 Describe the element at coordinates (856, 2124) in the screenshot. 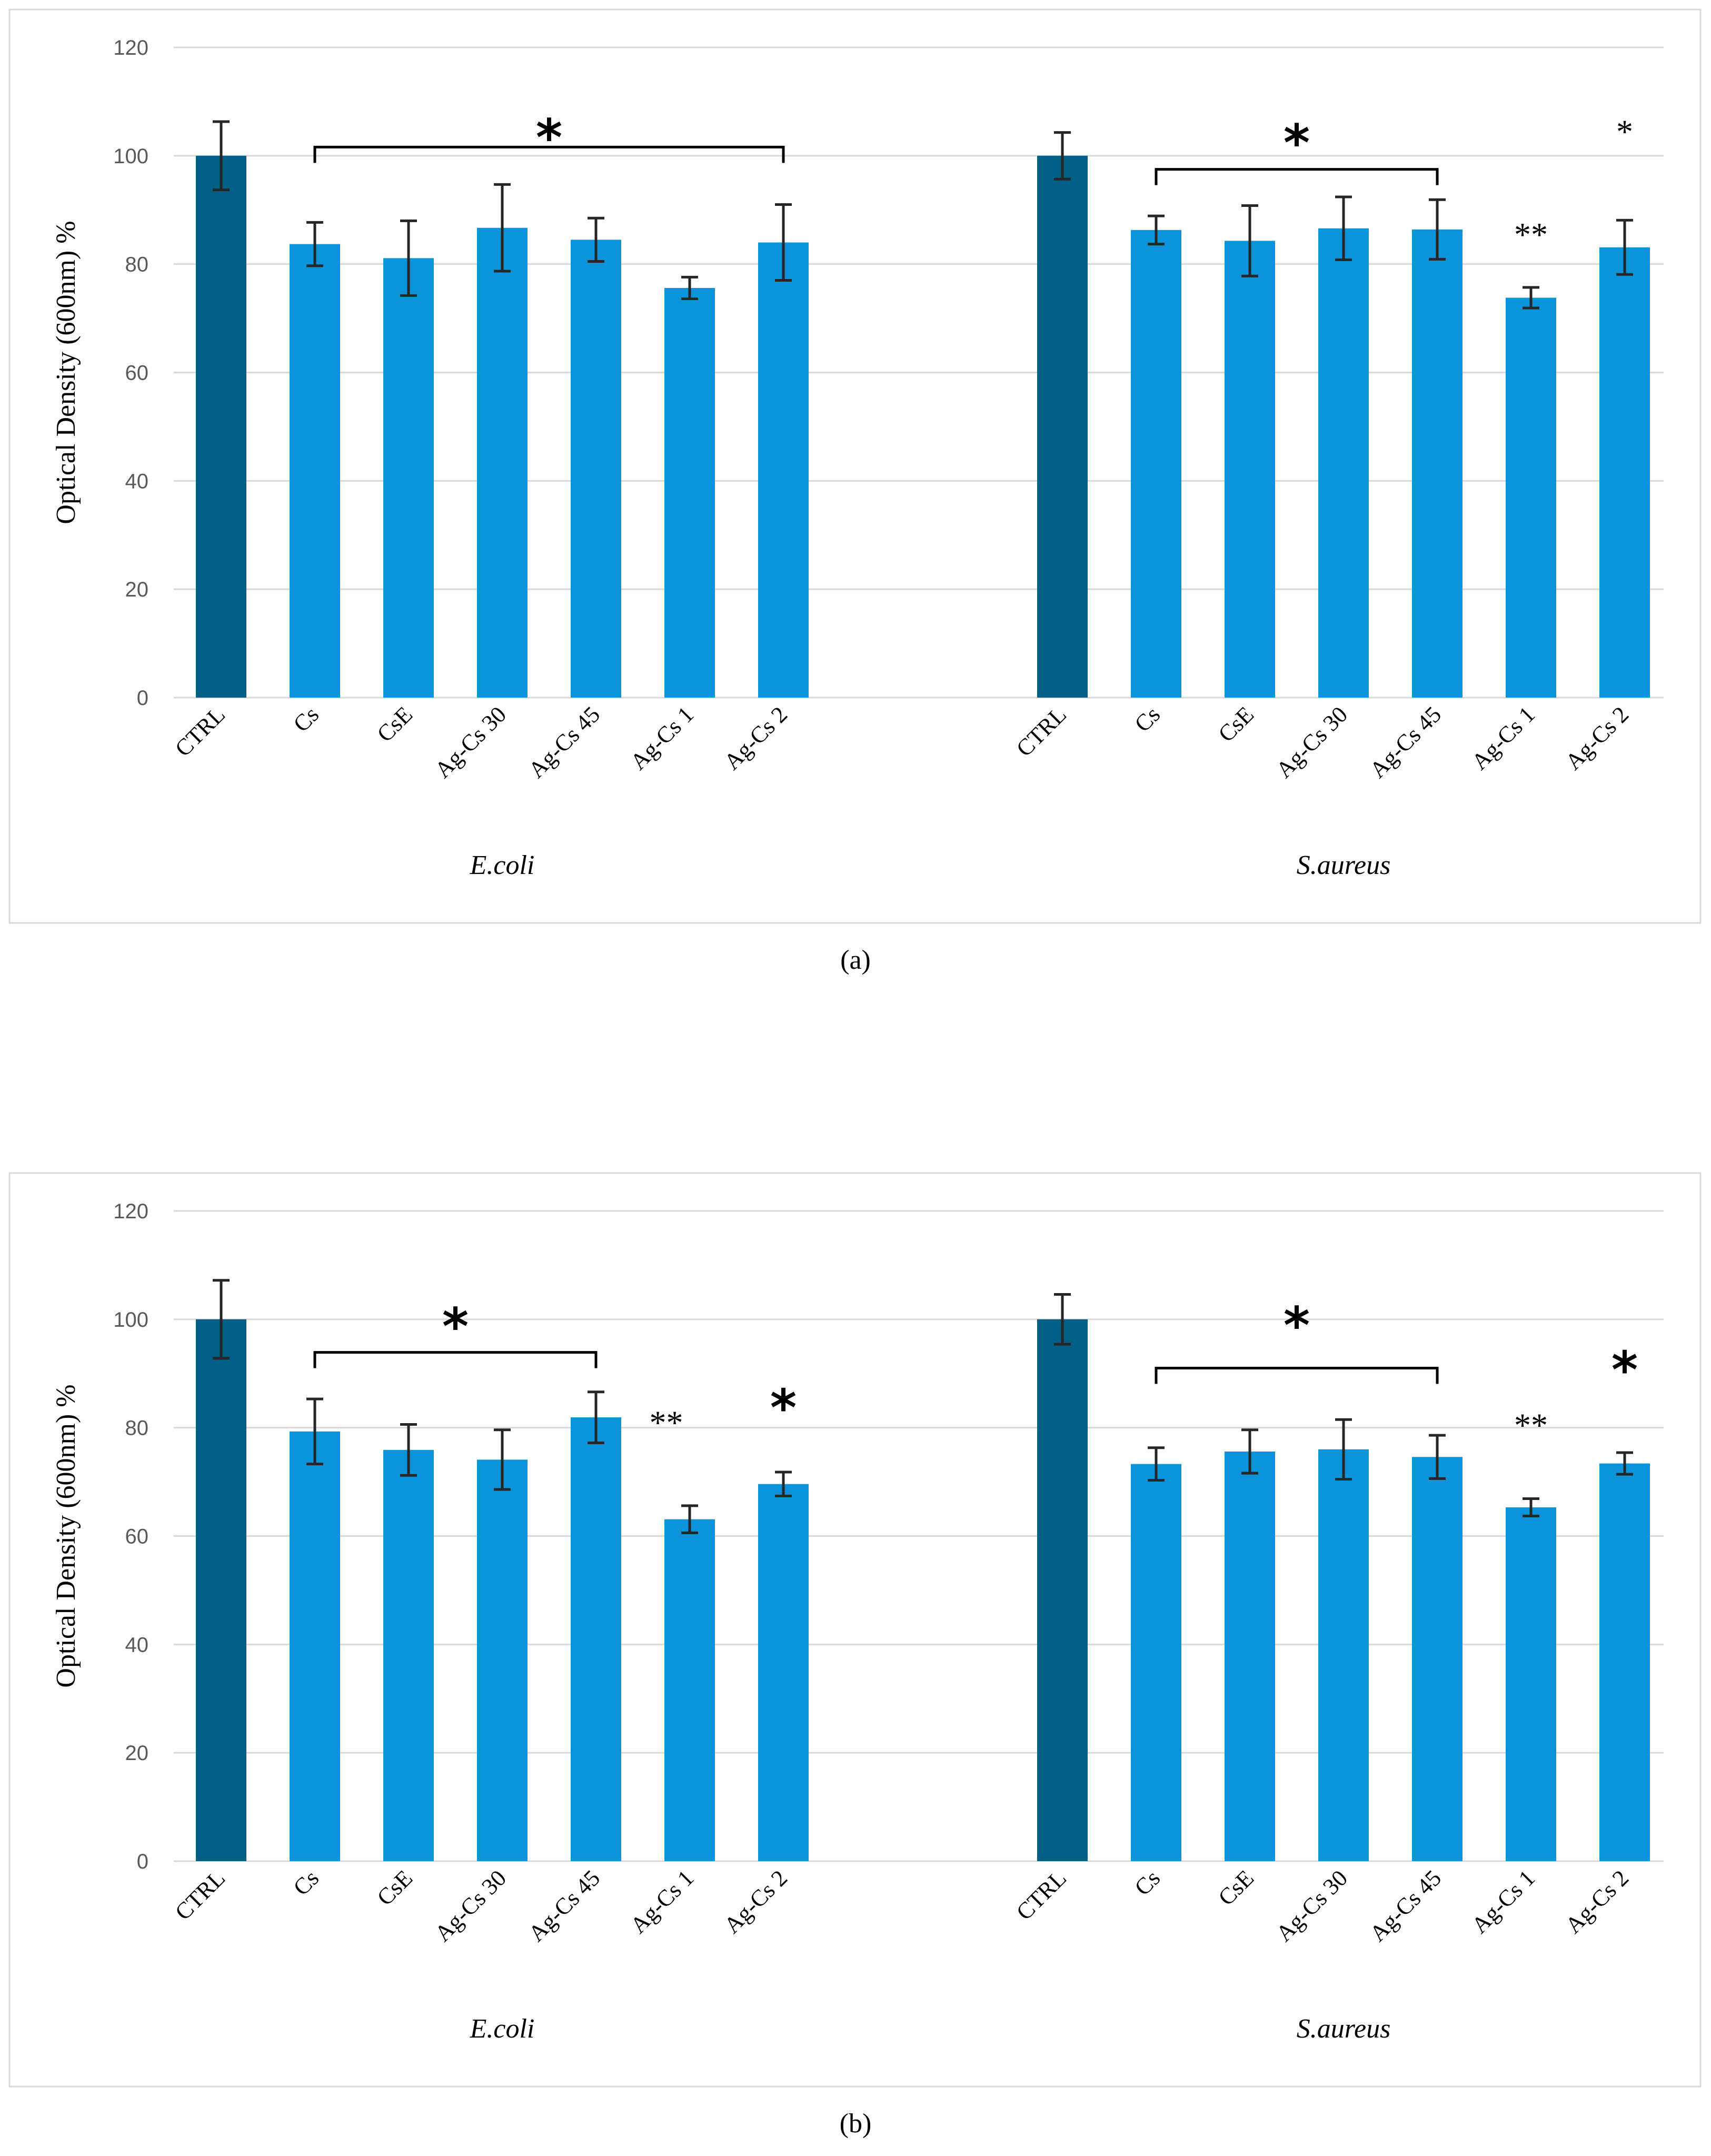

I see `panel-caption: (b)` at that location.